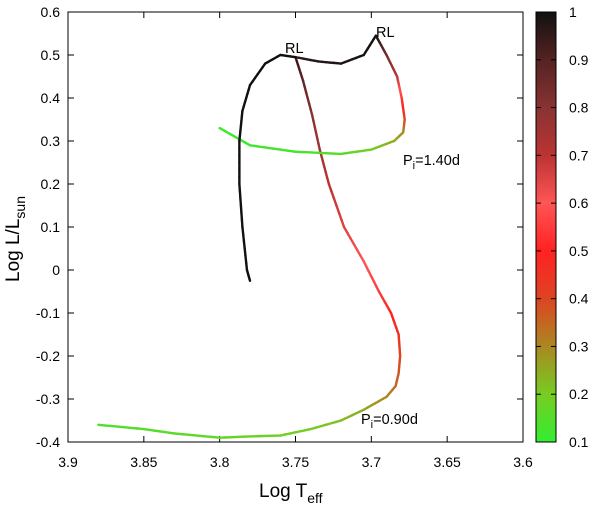  Describe the element at coordinates (562, 227) in the screenshot. I see `colorbar-ticks: 1 0.9 0.8 0.7 0.6 0.5 0.4 0.3 0.2 0.1` at that location.